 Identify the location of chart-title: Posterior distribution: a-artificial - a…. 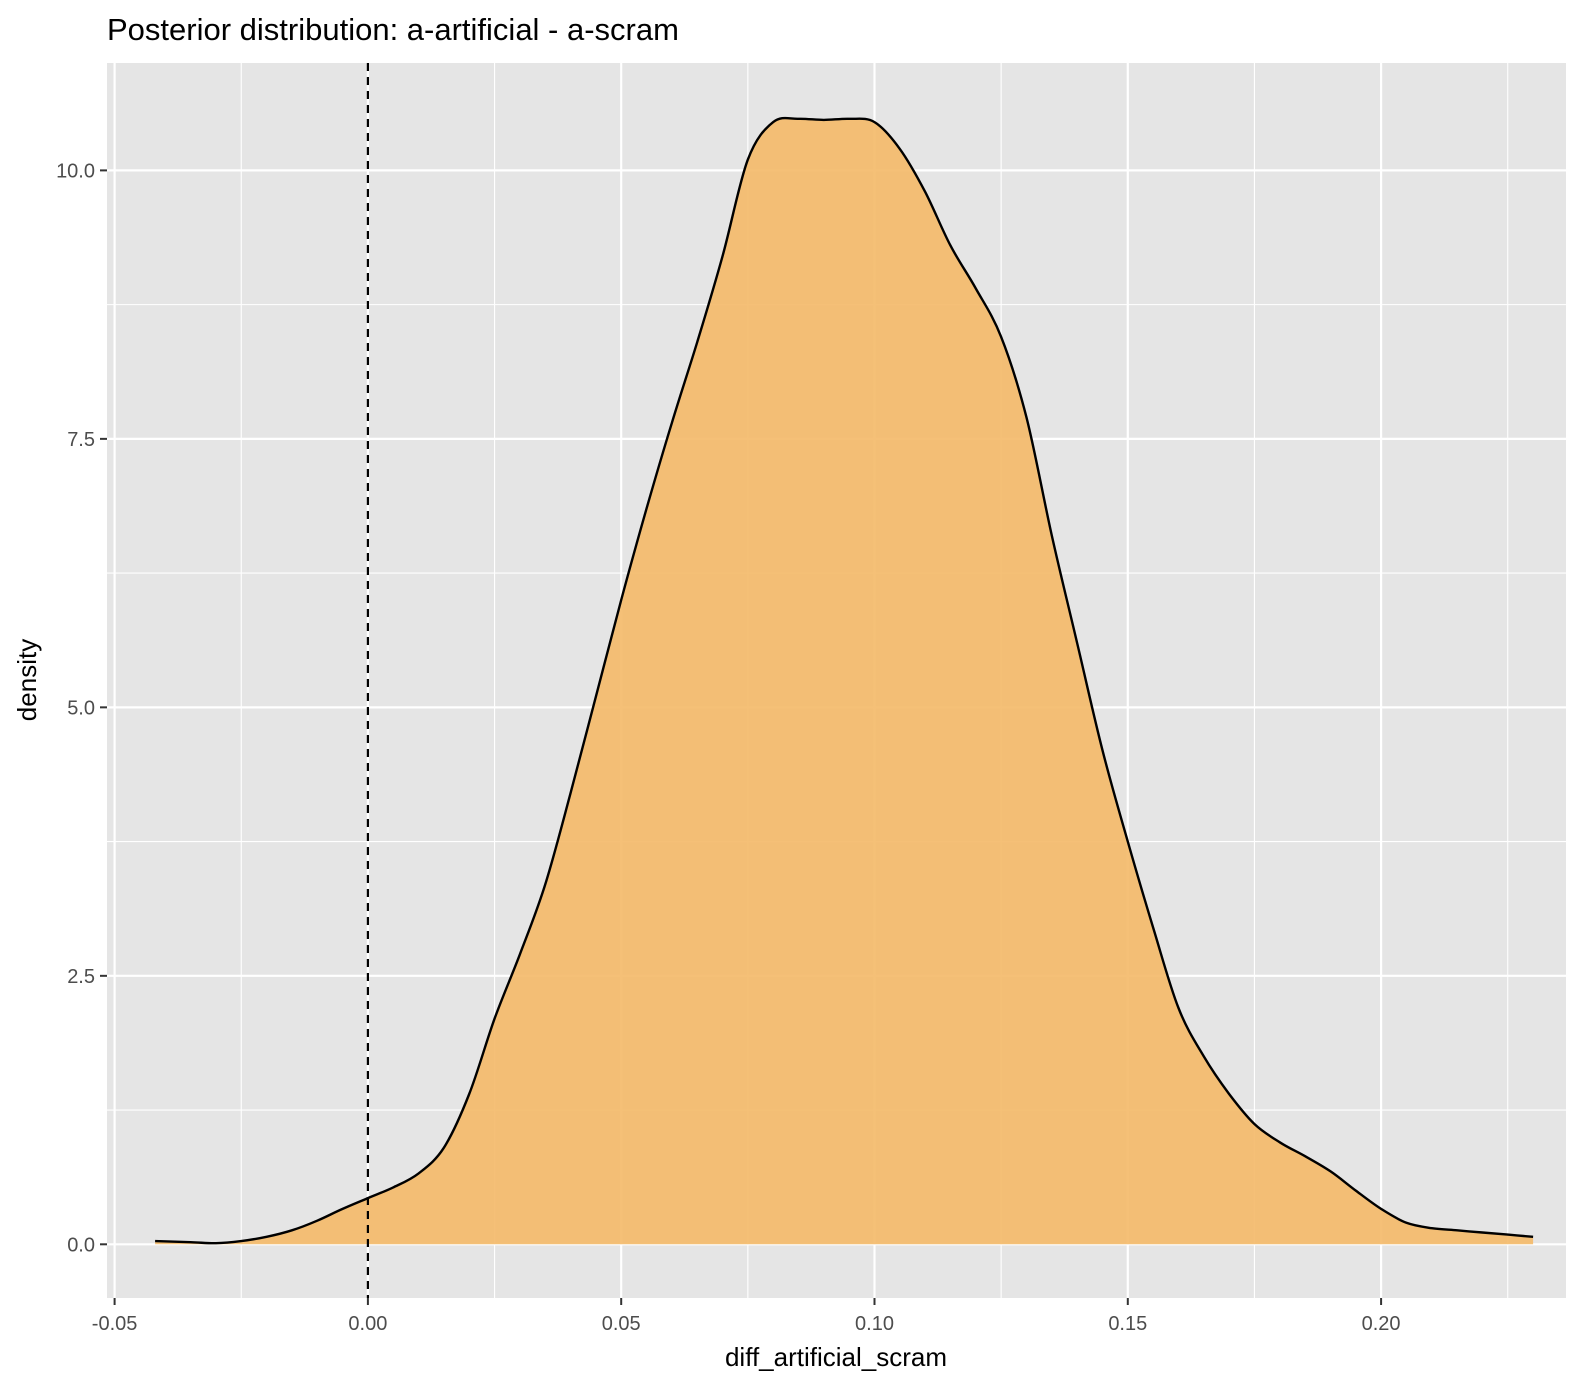
(393, 29).